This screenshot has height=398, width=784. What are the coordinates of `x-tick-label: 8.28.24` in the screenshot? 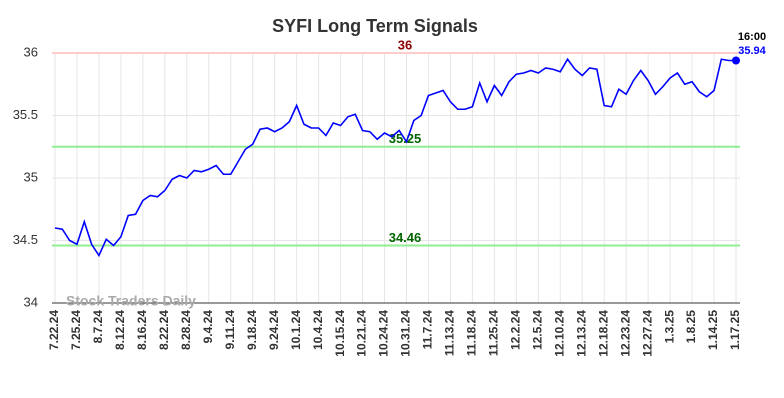 It's located at (186, 330).